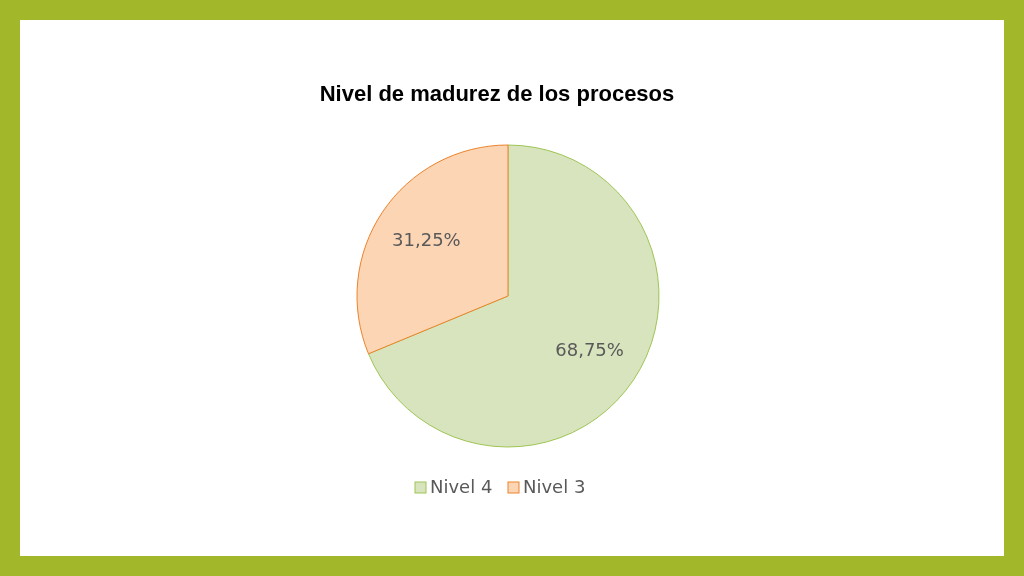 The image size is (1024, 576). I want to click on data-label: 68,75%, so click(589, 349).